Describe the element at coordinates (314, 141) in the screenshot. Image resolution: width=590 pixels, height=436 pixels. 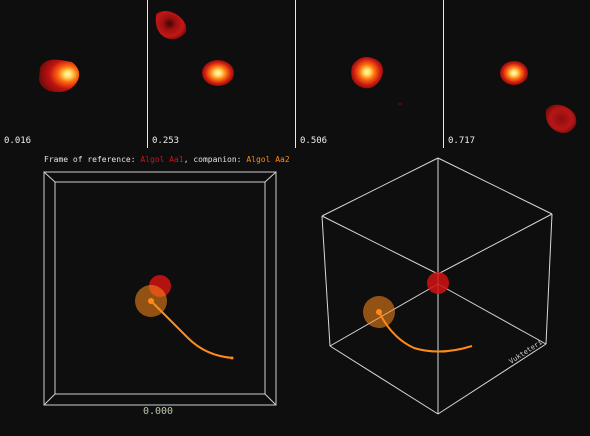
I see `phase-label: 0.506` at that location.